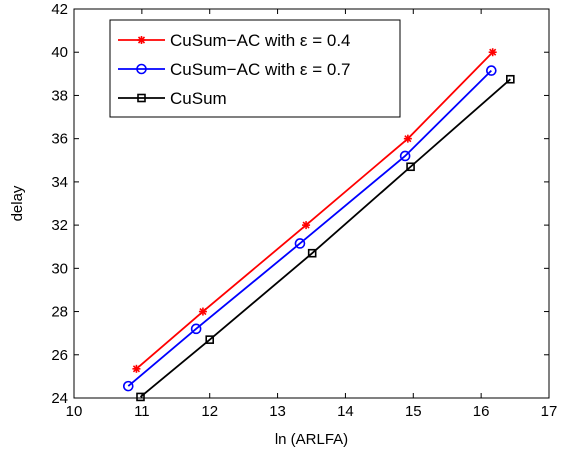 This screenshot has width=564, height=451. What do you see at coordinates (17, 203) in the screenshot?
I see `y-axis-label: delay` at bounding box center [17, 203].